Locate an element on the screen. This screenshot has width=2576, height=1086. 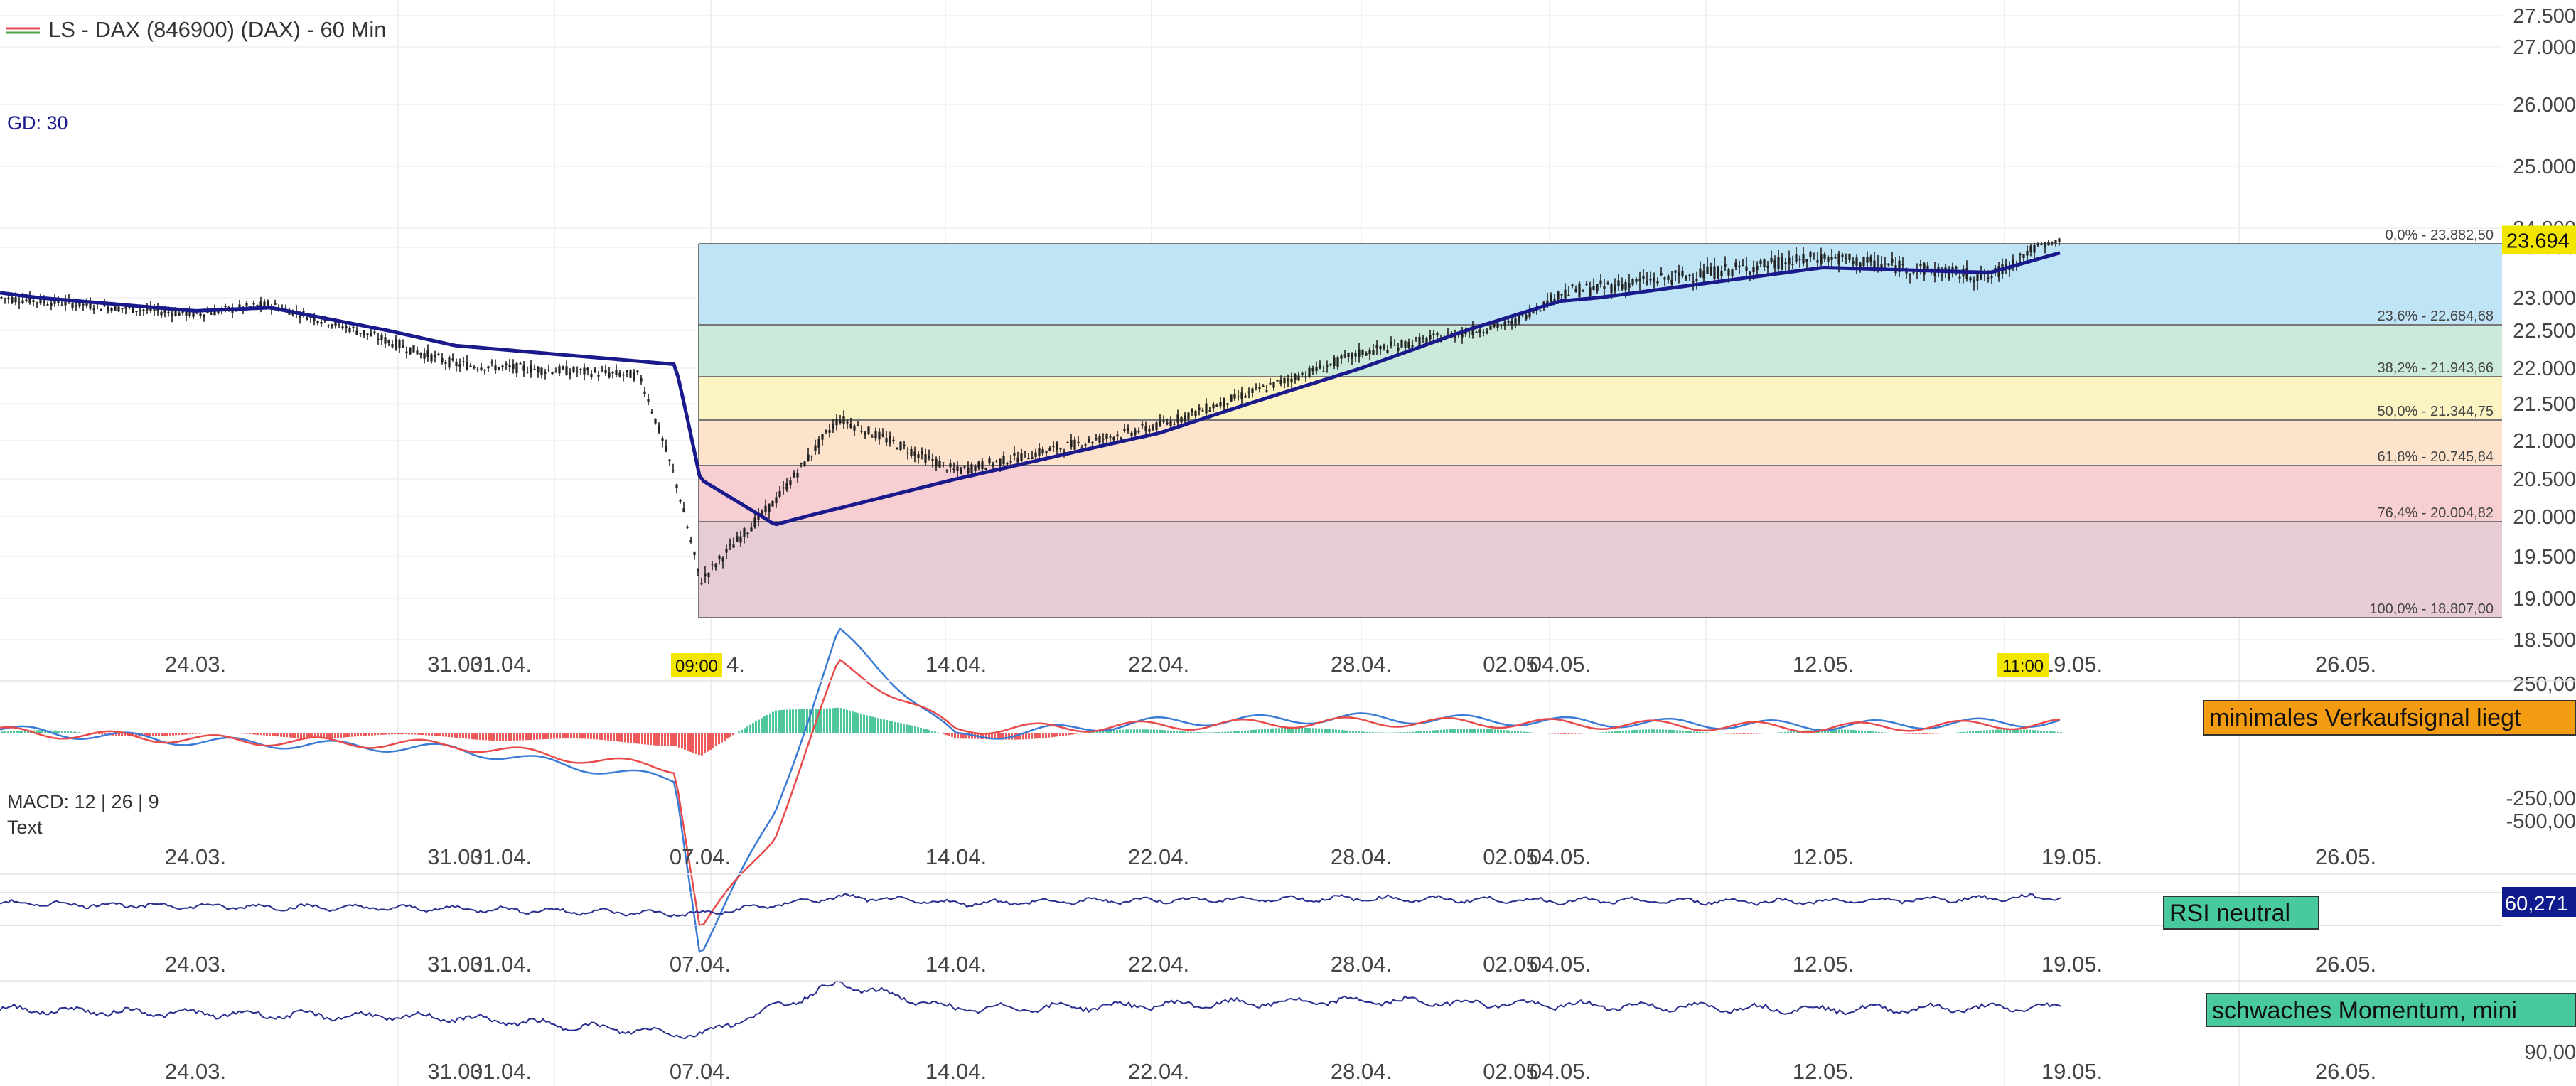
x-tick-label: 28.04. is located at coordinates (1361, 965).